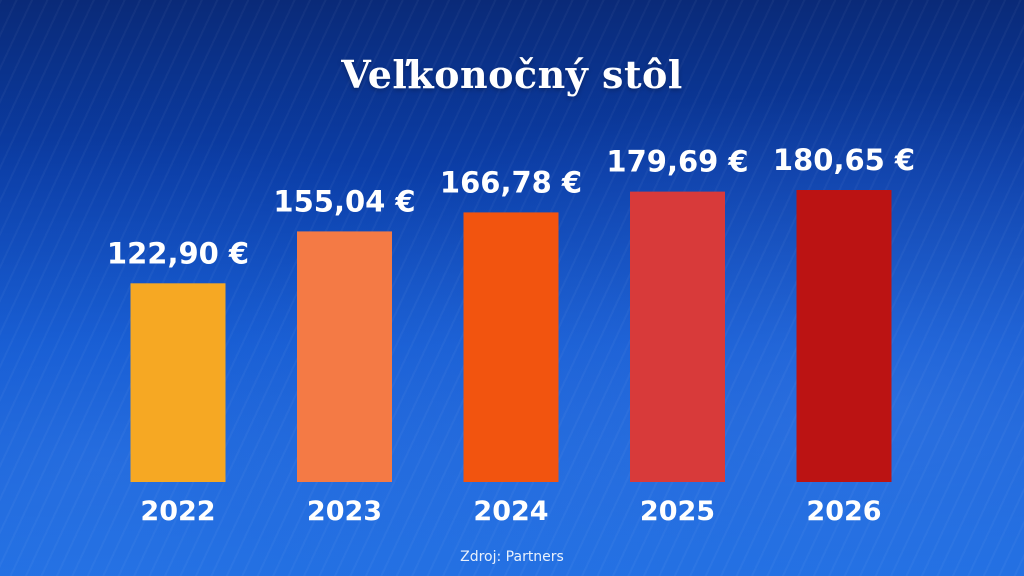 This screenshot has height=576, width=1024. I want to click on x-tick-label-2022: 2022, so click(177, 511).